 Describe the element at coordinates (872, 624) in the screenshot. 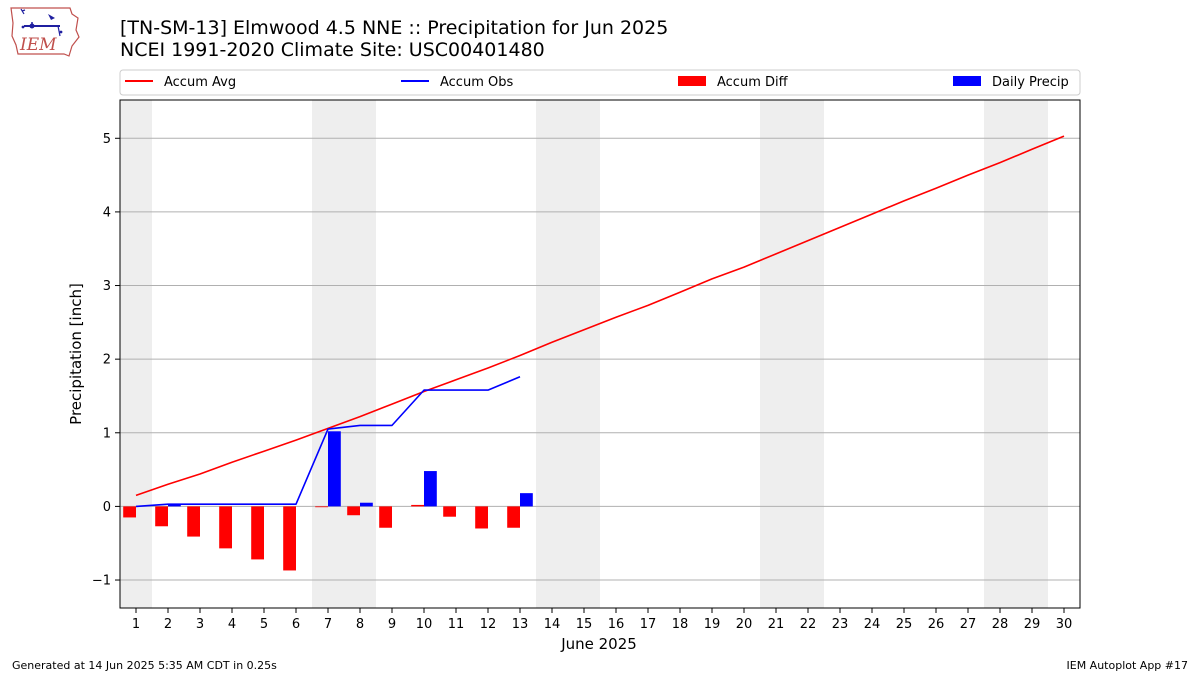

I see `x-tick-label: 24` at that location.